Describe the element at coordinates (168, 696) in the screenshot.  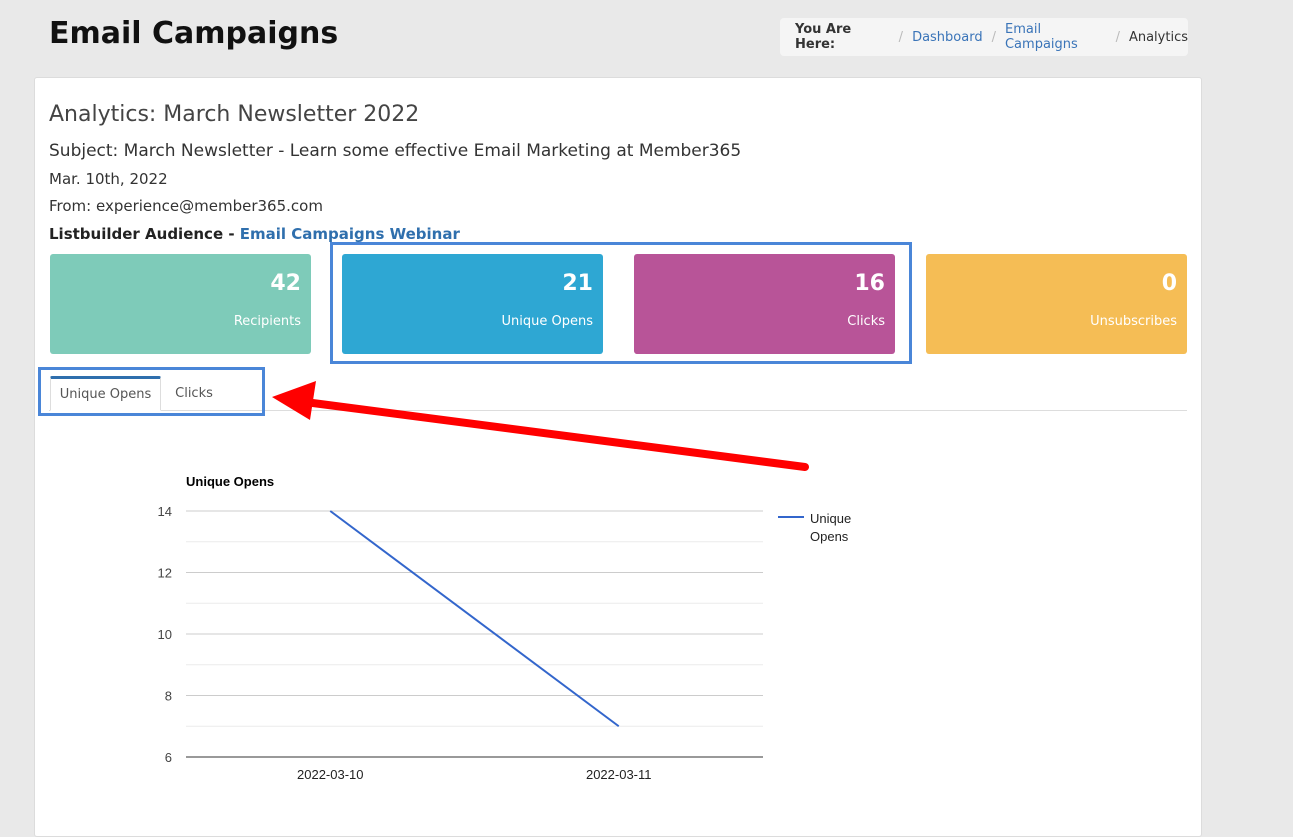
I see `y-tick-label: 8` at that location.